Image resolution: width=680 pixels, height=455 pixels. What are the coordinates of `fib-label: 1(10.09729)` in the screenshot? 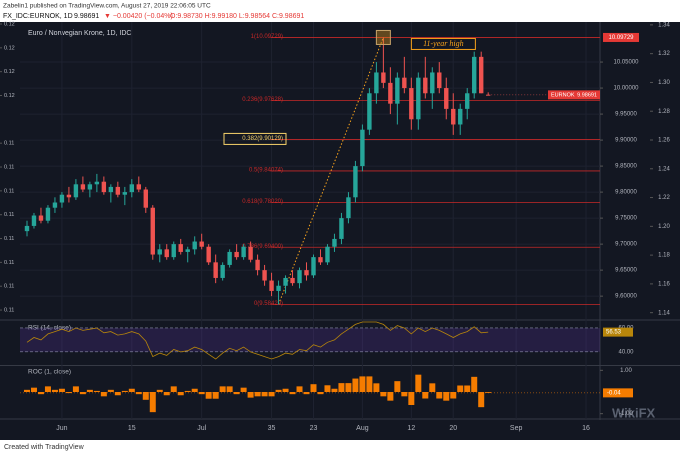 It's located at (267, 37).